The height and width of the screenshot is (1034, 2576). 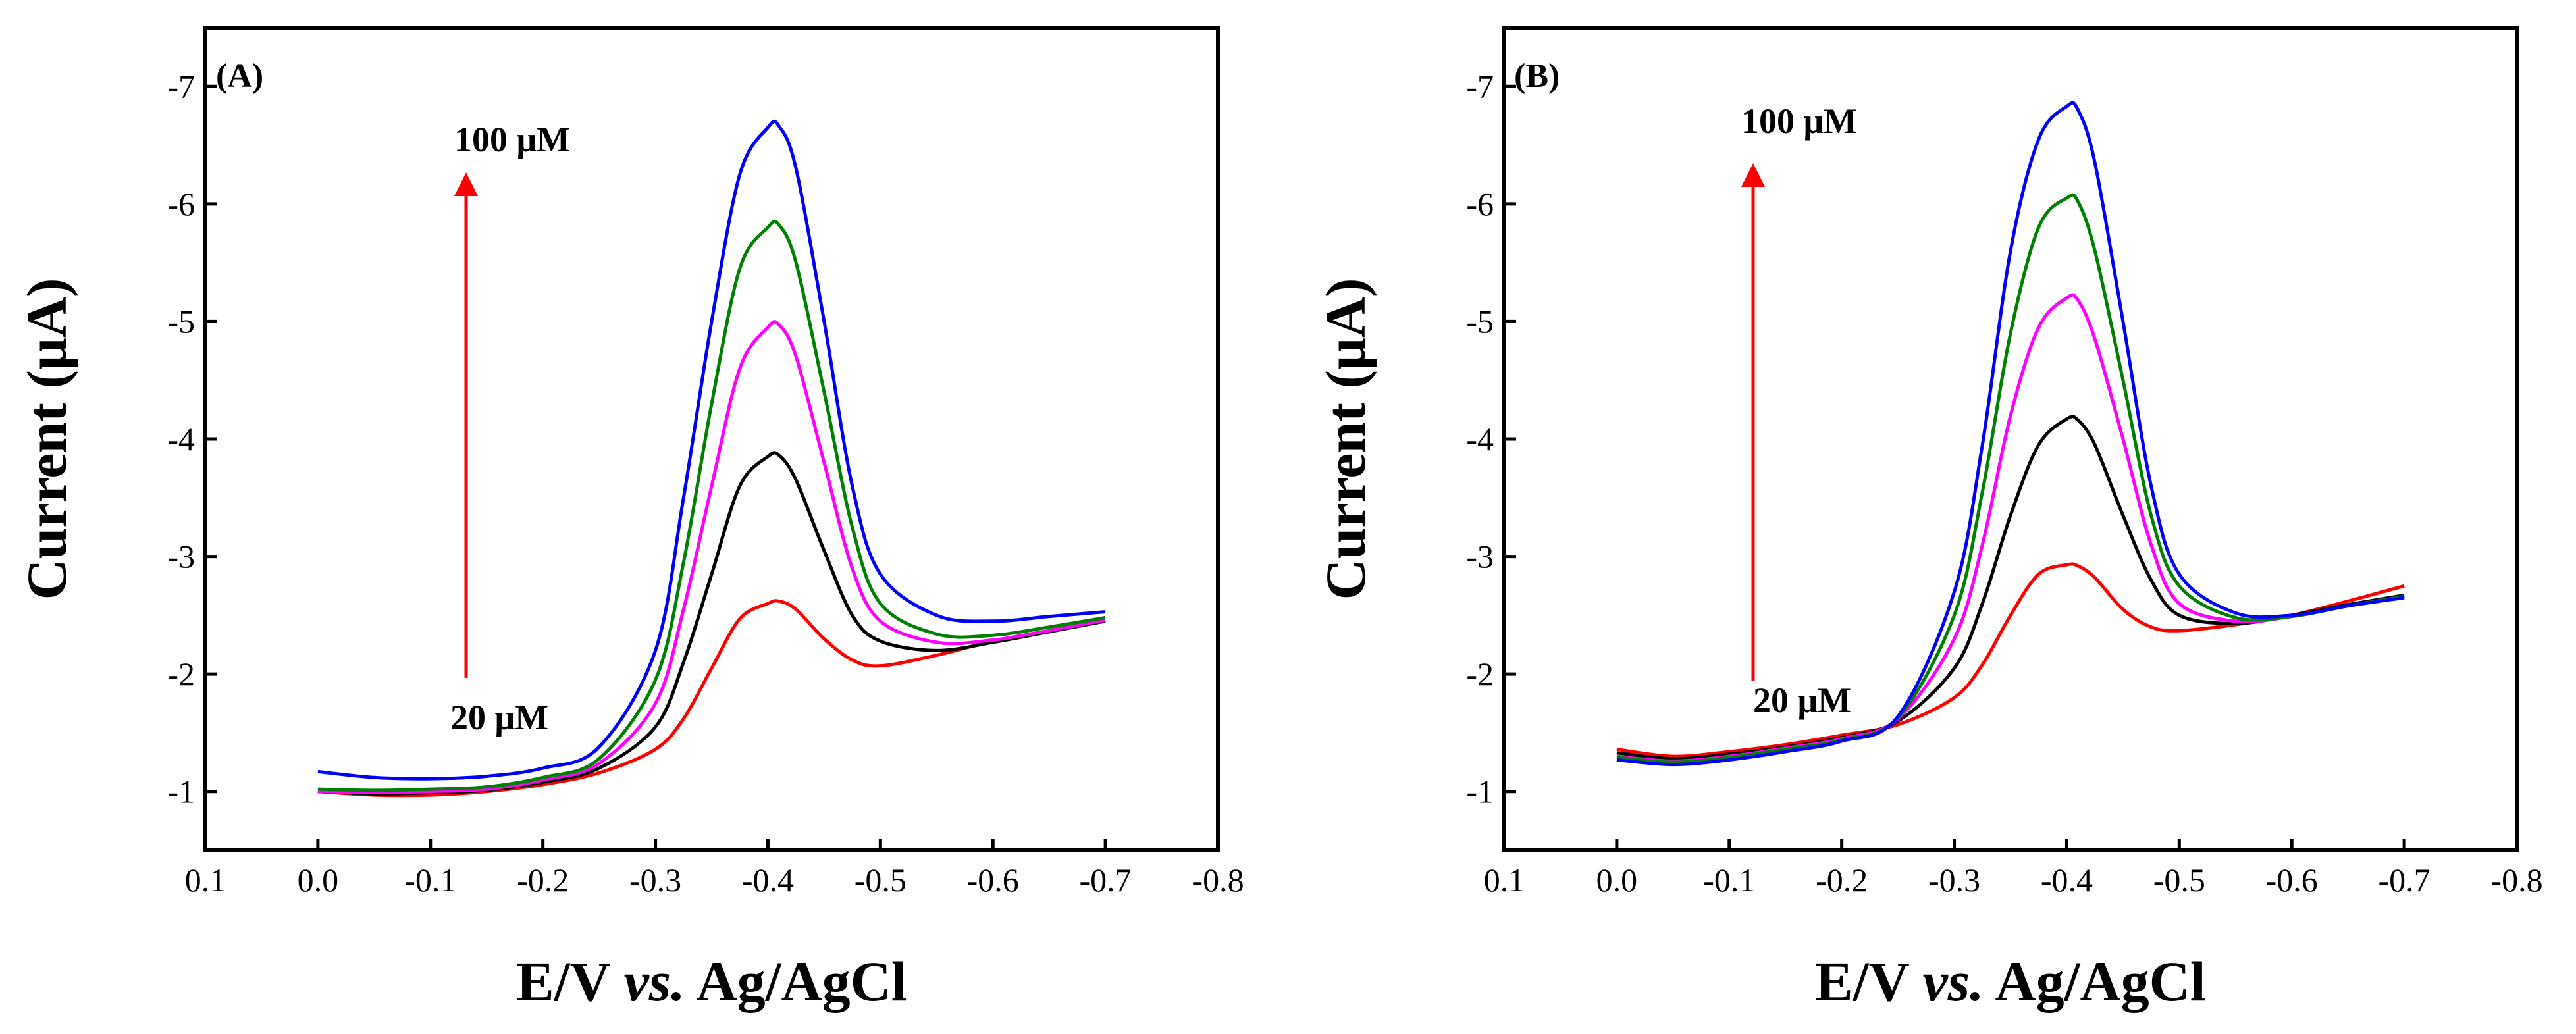 I want to click on panel-label: (B), so click(x=1537, y=76).